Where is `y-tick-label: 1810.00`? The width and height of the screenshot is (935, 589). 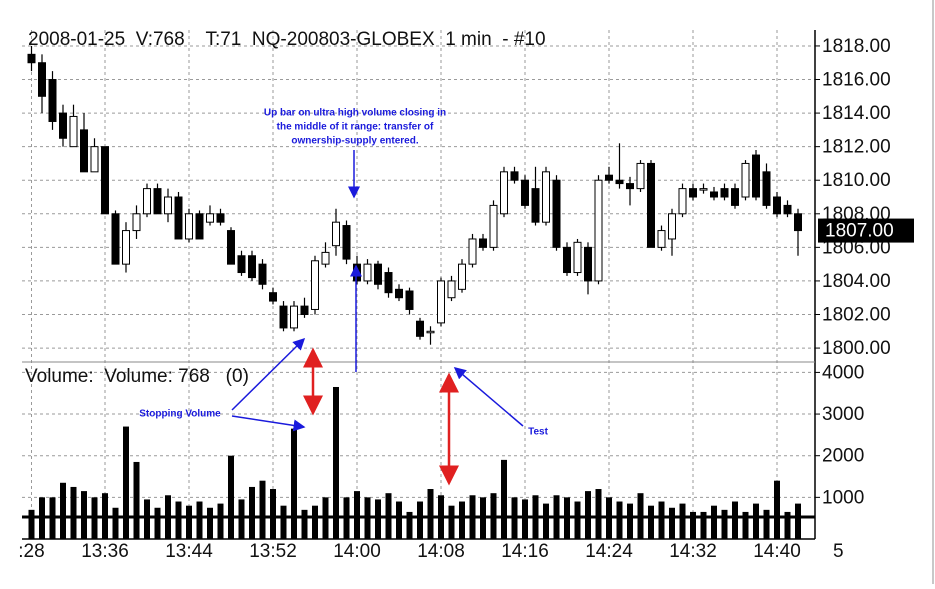 y-tick-label: 1810.00 is located at coordinates (856, 180).